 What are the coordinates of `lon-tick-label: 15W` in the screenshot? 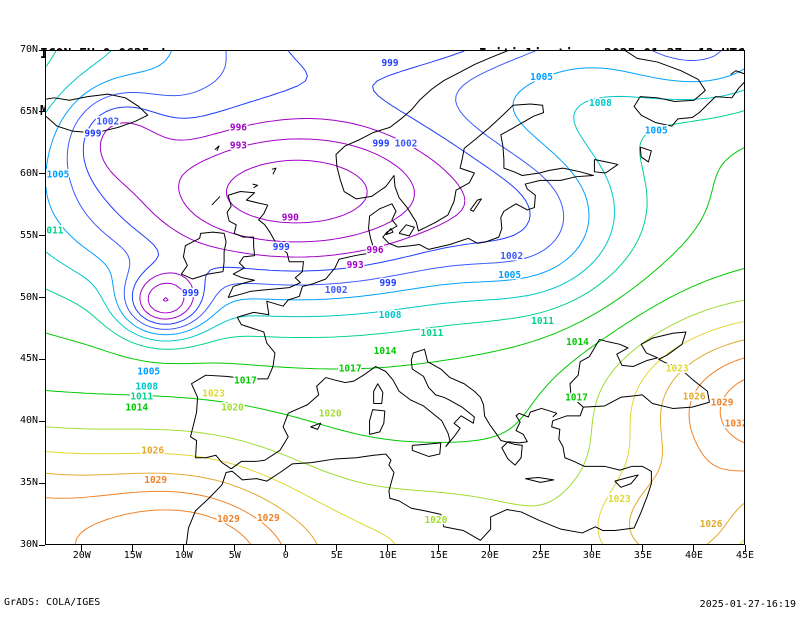 It's located at (132, 555).